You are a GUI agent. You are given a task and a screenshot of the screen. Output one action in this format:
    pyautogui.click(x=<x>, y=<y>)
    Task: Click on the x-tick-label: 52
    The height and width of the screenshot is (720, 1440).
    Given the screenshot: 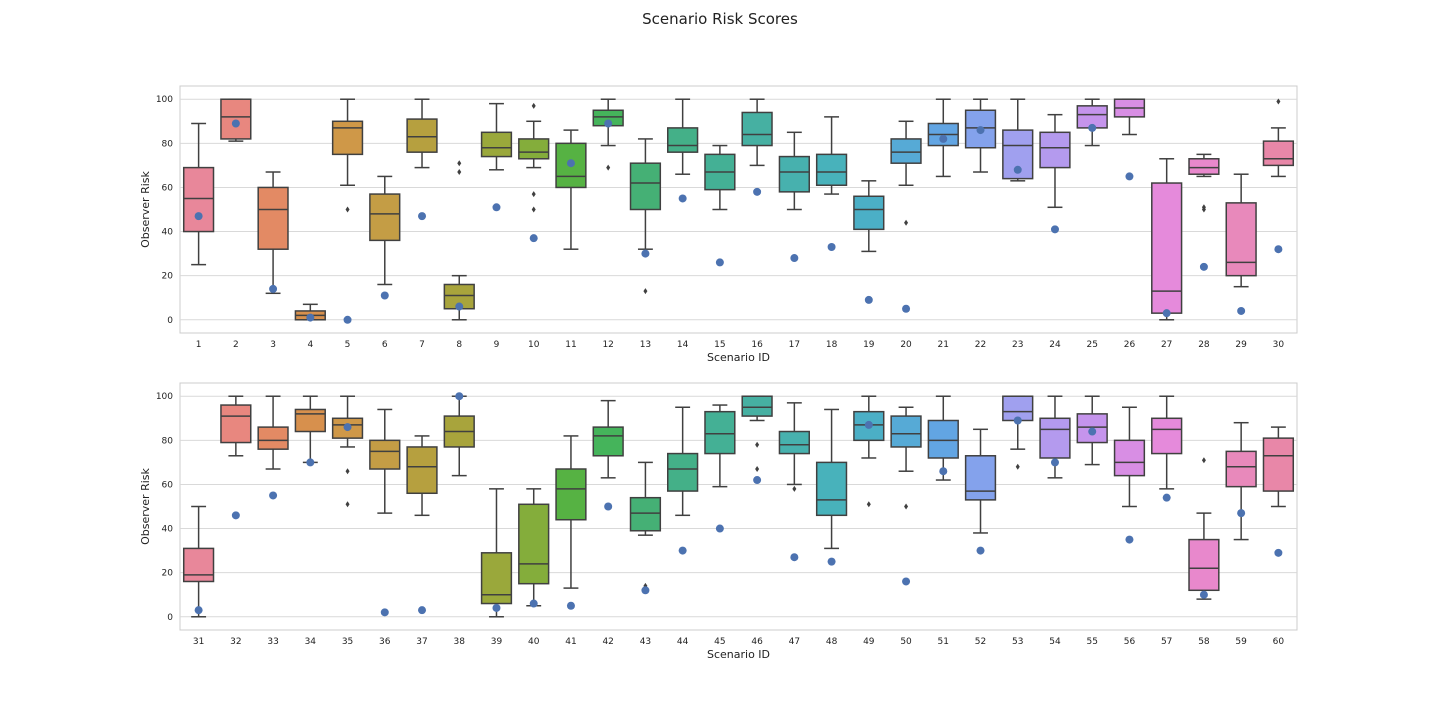 What is the action you would take?
    pyautogui.click(x=980, y=642)
    